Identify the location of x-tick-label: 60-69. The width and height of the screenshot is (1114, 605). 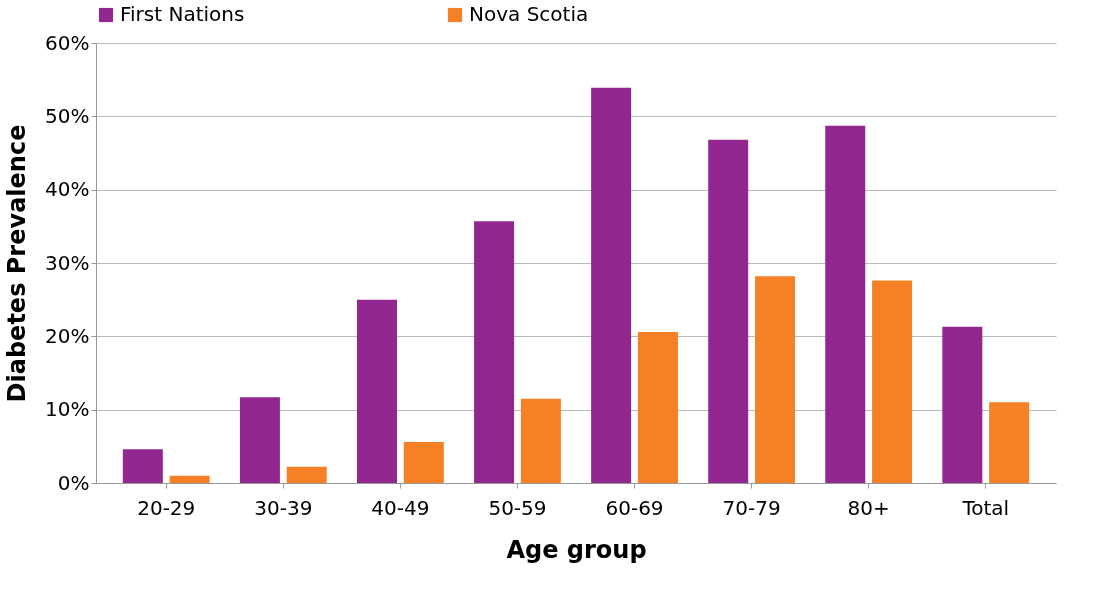
(634, 507).